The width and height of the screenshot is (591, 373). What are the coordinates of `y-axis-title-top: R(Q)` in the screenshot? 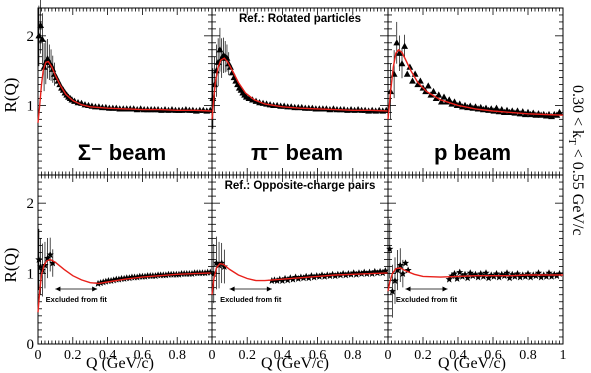 It's located at (10, 95).